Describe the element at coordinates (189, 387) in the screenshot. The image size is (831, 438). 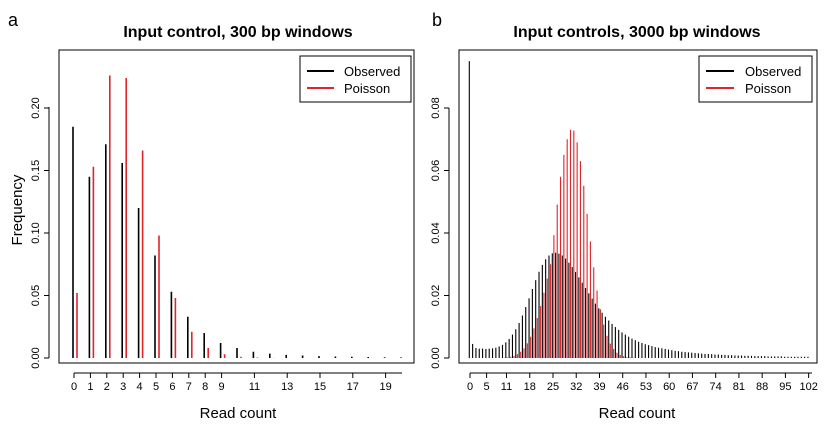
I see `x-tick-label: 7` at that location.